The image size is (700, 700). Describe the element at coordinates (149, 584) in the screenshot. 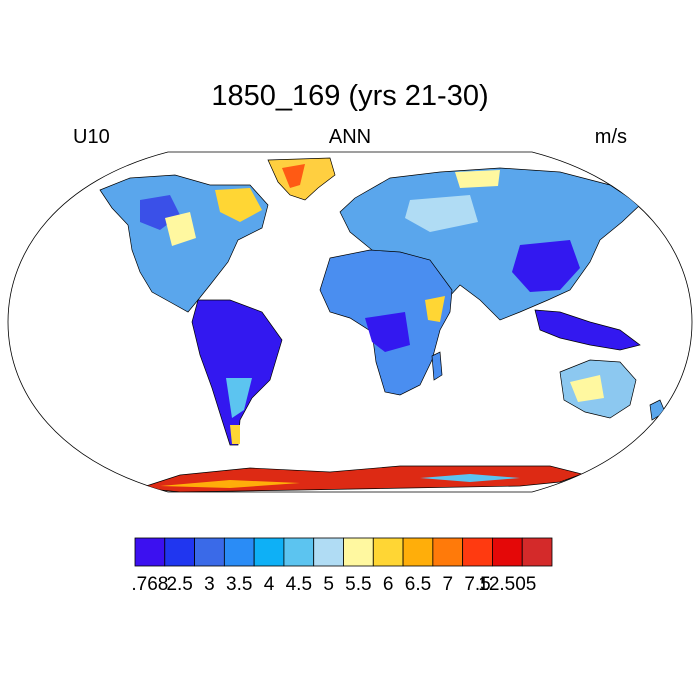

I see `colorbar-label: .768` at that location.